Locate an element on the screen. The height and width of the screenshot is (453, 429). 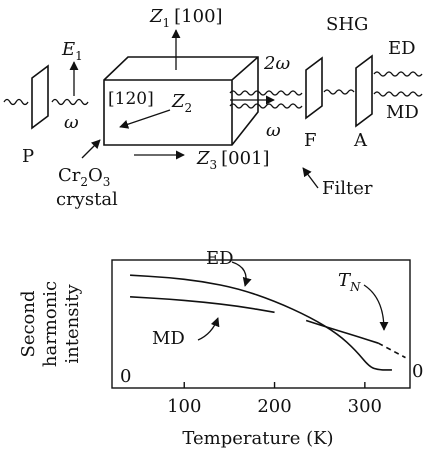
md-curve-arrow is located at coordinates (208, 329).